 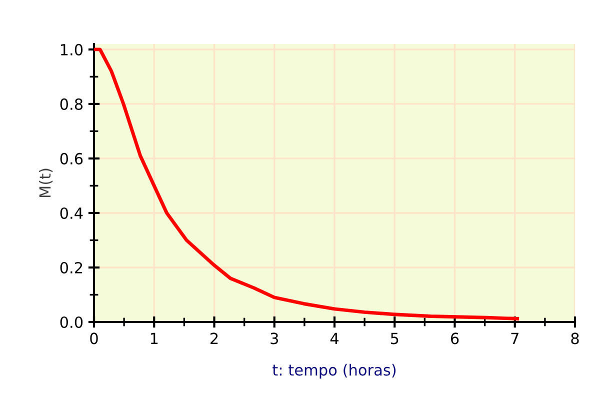 What do you see at coordinates (274, 338) in the screenshot?
I see `x-tick-label: 3` at bounding box center [274, 338].